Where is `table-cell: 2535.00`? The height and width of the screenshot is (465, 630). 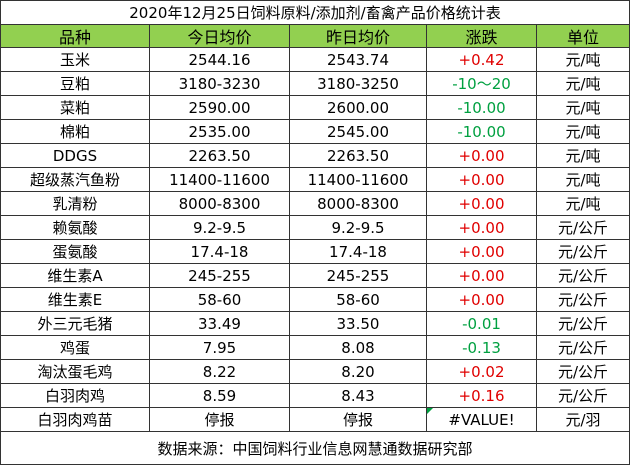 table-cell: 2535.00 is located at coordinates (220, 132).